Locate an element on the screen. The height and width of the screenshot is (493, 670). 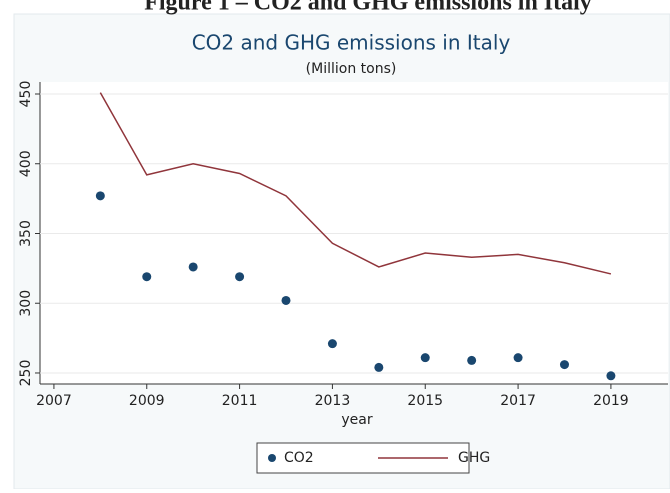
y-tick-label: 350 is located at coordinates (26, 233).